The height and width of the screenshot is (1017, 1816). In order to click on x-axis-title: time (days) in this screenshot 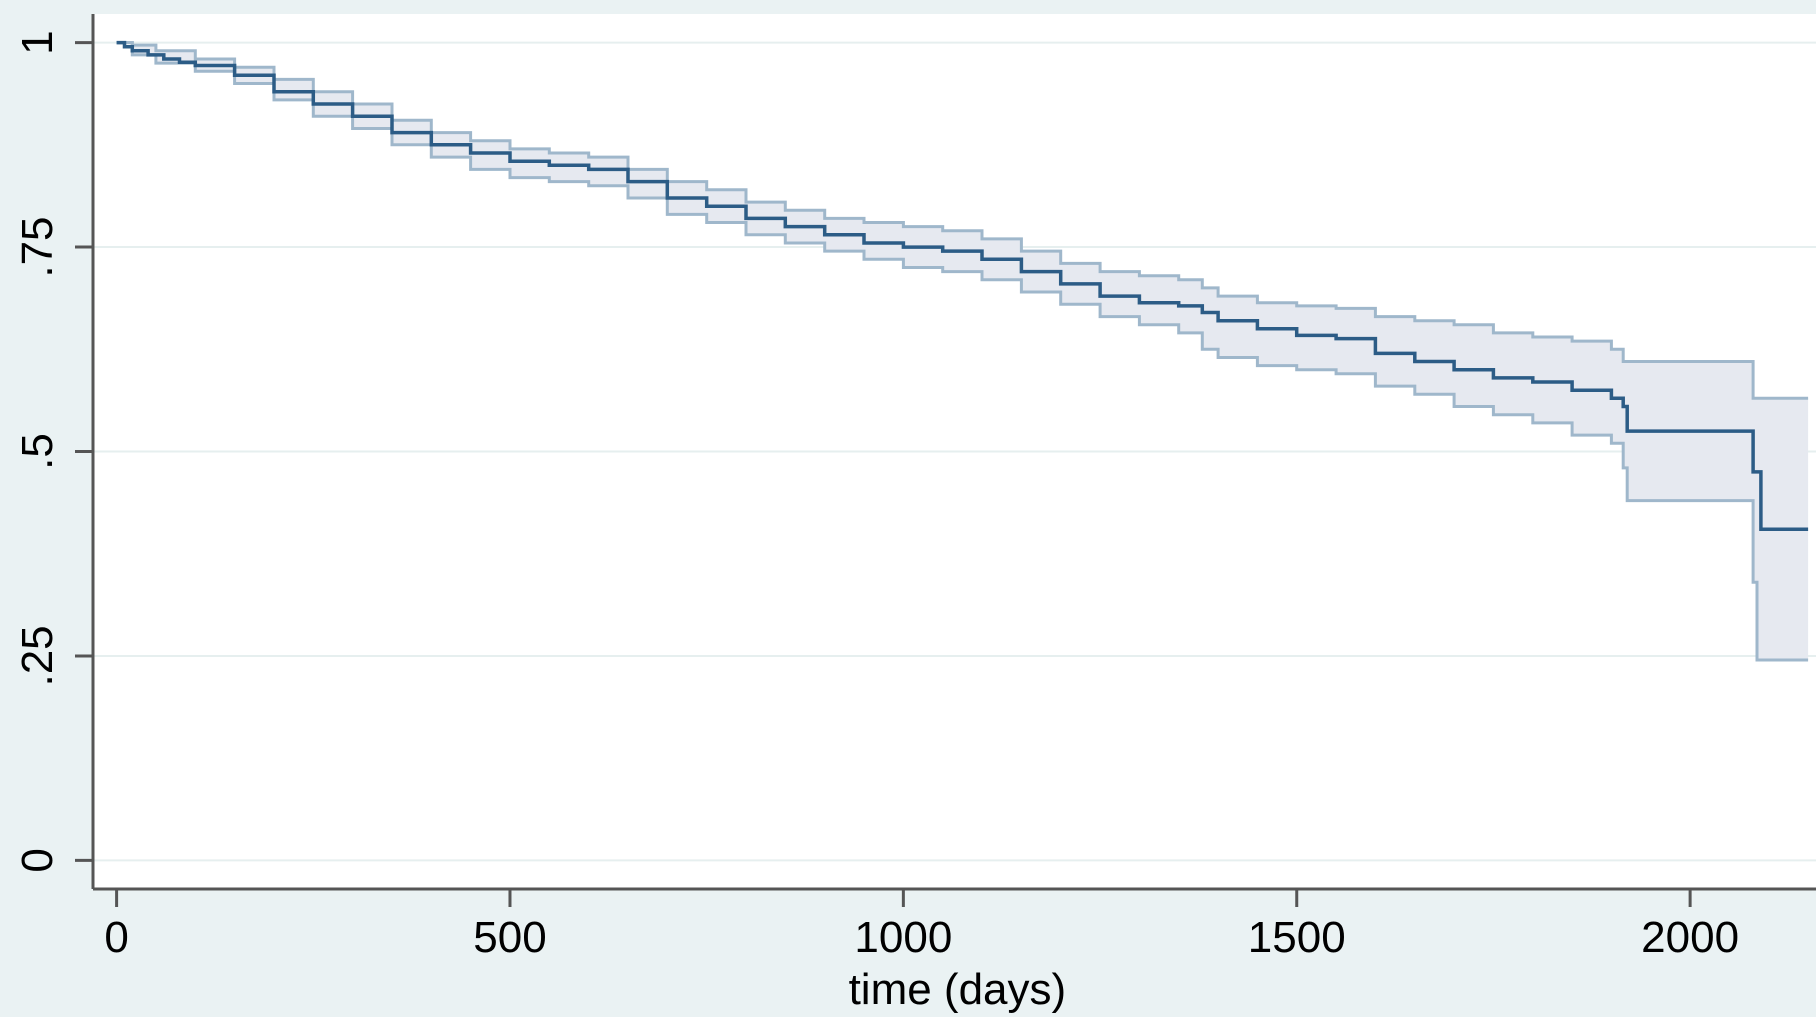, I will do `click(958, 989)`.